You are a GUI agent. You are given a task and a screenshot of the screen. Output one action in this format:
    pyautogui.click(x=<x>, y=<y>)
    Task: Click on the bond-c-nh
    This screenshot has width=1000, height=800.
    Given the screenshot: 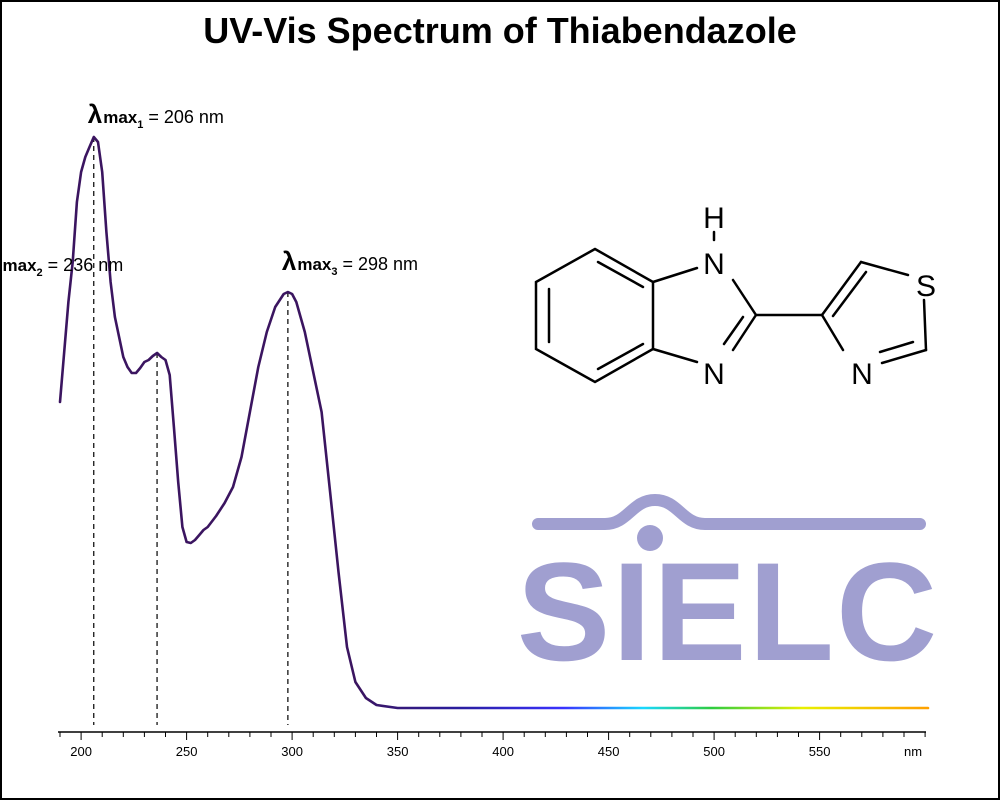 What is the action you would take?
    pyautogui.click(x=675, y=275)
    